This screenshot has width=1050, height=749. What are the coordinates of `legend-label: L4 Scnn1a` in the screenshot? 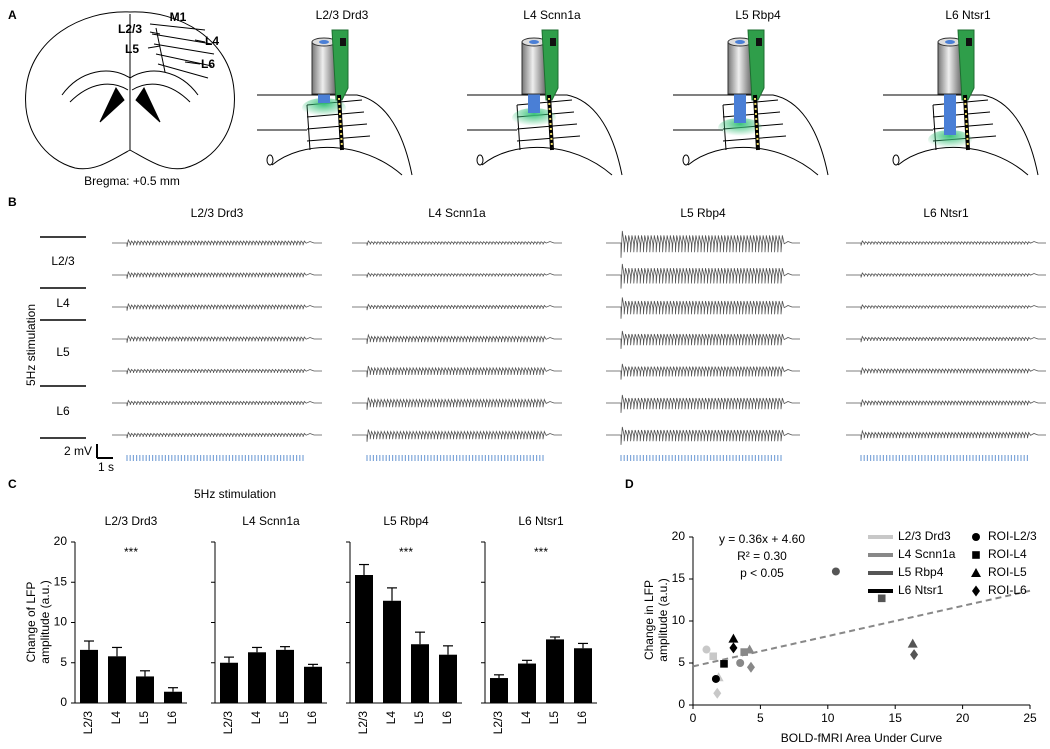 It's located at (927, 554).